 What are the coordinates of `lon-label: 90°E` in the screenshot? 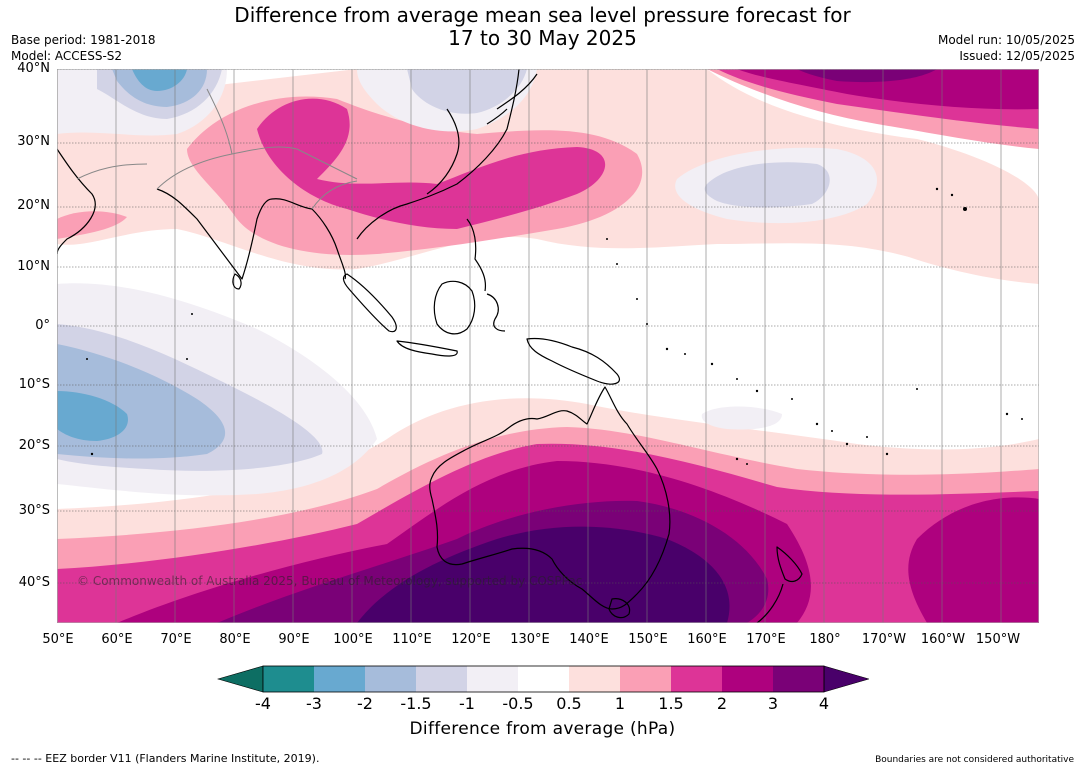 It's located at (294, 639).